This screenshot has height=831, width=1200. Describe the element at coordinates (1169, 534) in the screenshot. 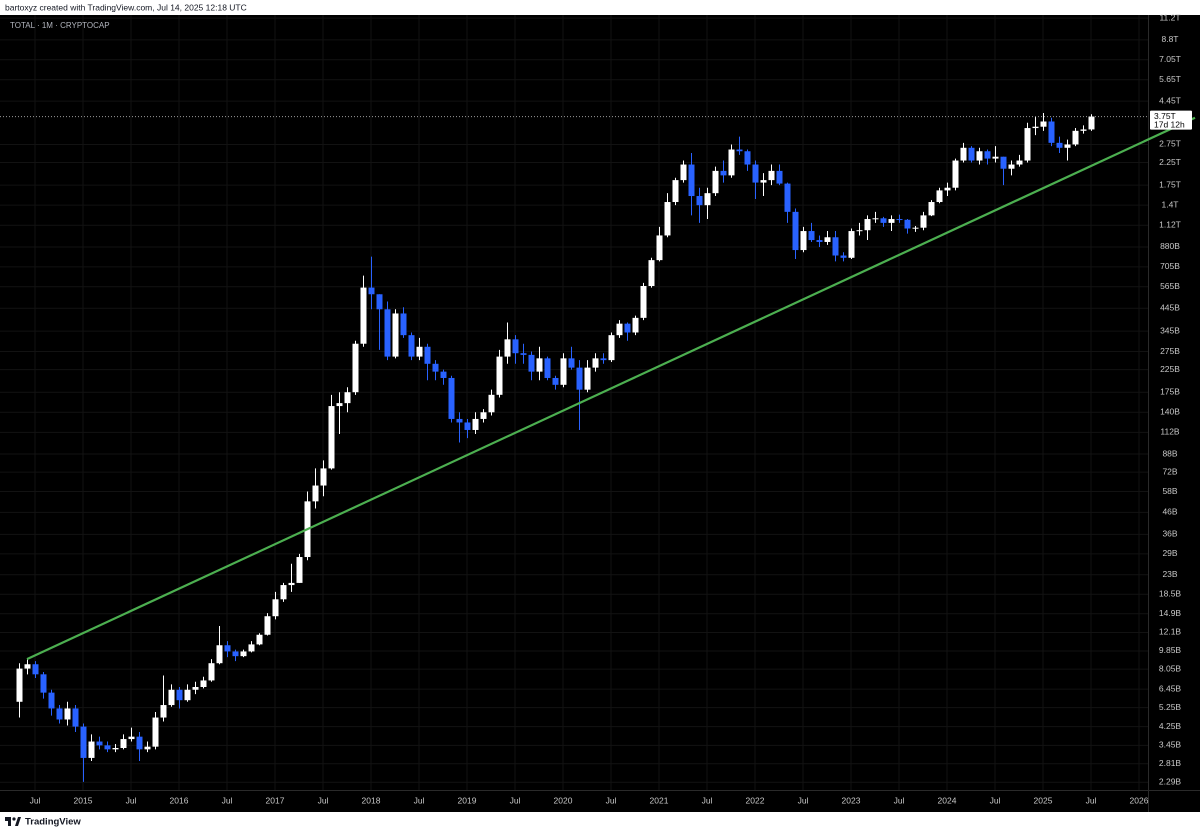

I see `y-tick-label: 36B` at that location.